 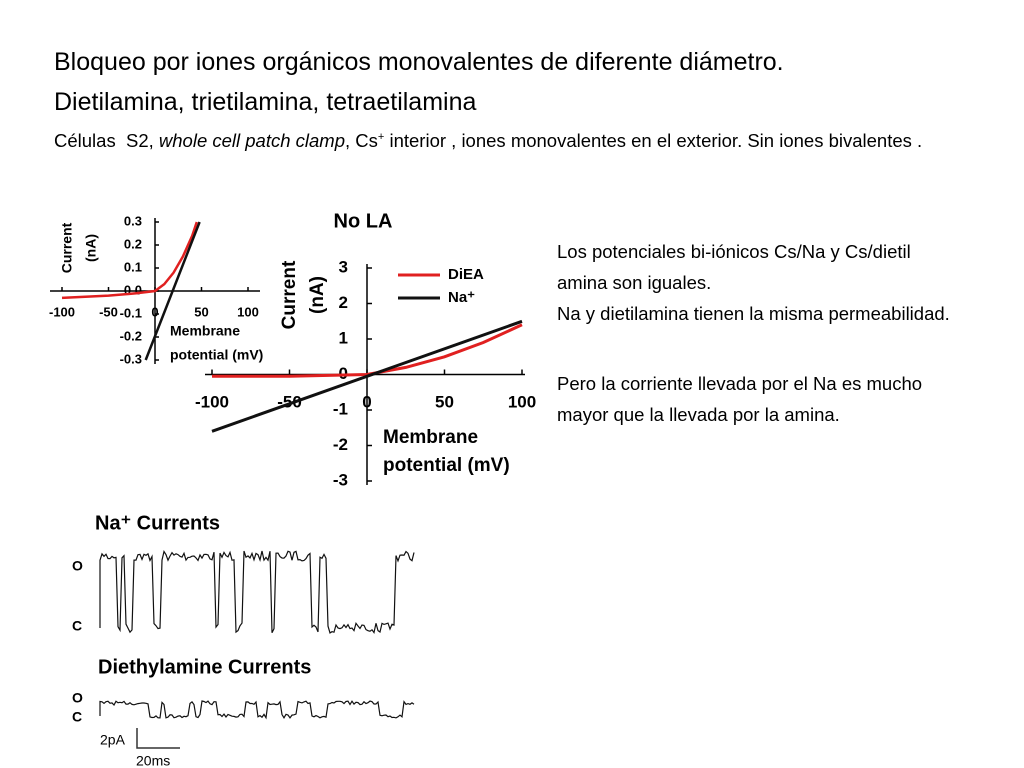 What do you see at coordinates (204, 667) in the screenshot?
I see `trace-title: Diethylamine Currents` at bounding box center [204, 667].